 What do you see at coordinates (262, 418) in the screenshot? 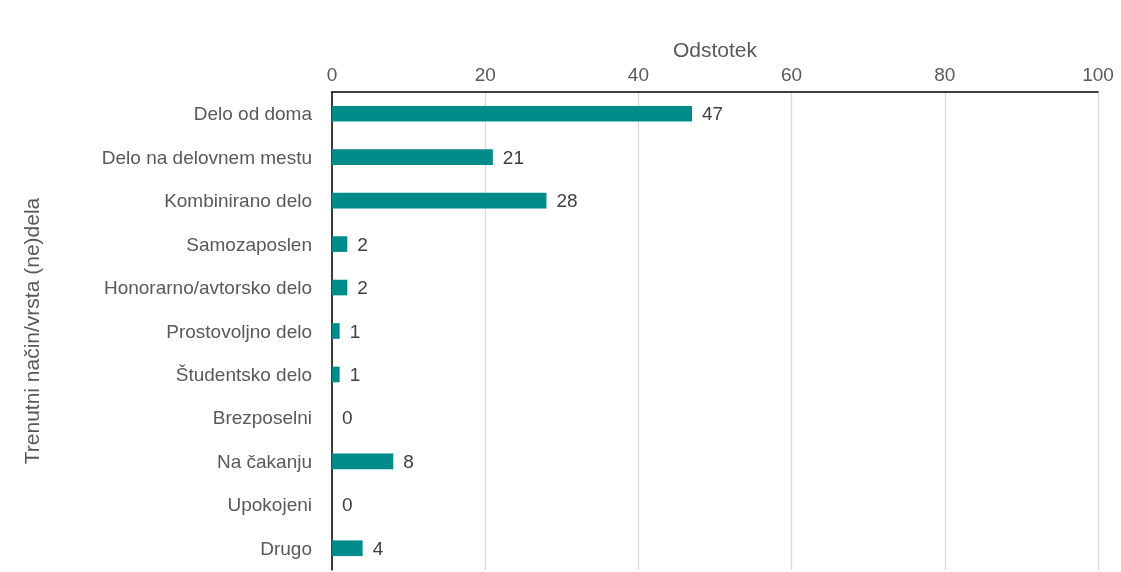
I see `y-tick-label: Brezposelni` at bounding box center [262, 418].